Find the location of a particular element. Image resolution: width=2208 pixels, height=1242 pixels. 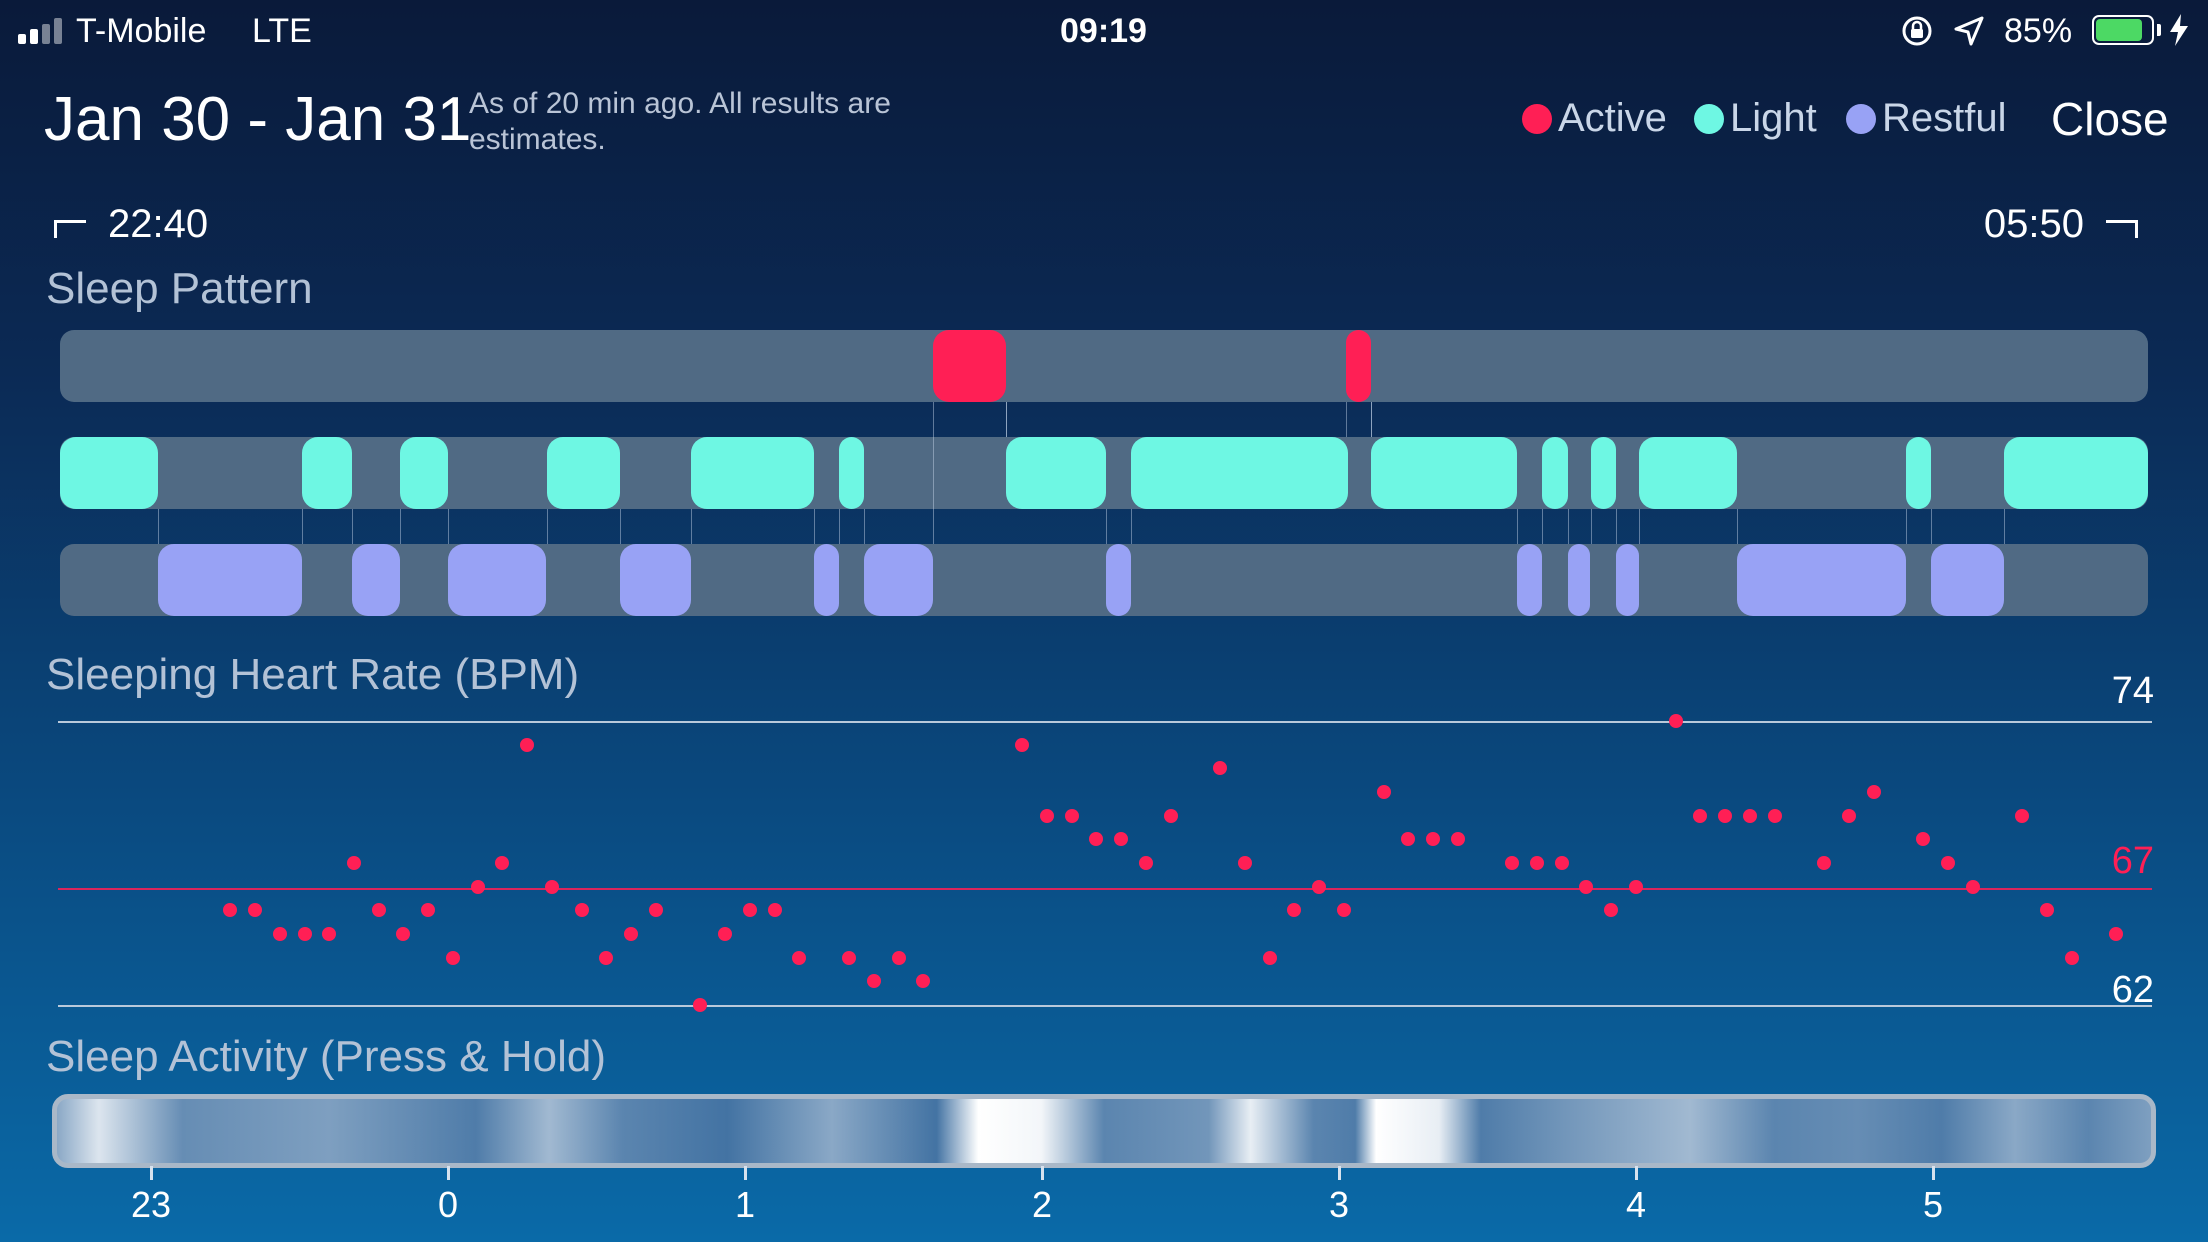

rotation-lock-icon is located at coordinates (1917, 31).